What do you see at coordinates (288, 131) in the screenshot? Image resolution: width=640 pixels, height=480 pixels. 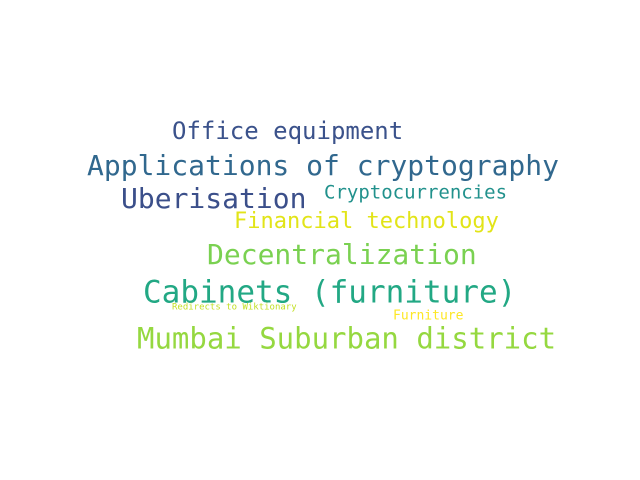 I see `word-office-equipment: Office equipment` at bounding box center [288, 131].